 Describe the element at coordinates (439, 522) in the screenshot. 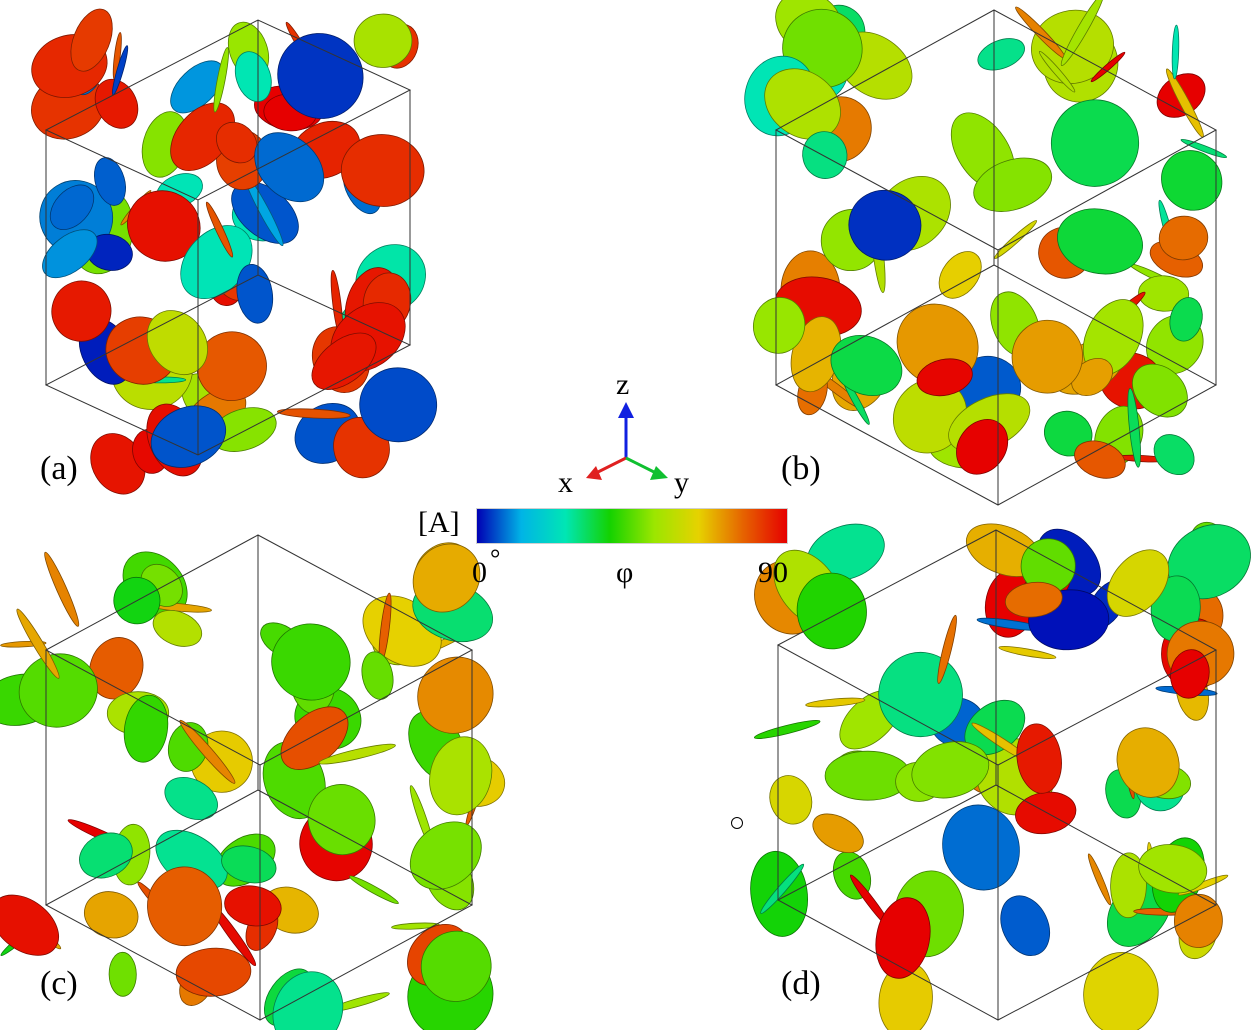

I see `colorbar-title: [A]` at that location.